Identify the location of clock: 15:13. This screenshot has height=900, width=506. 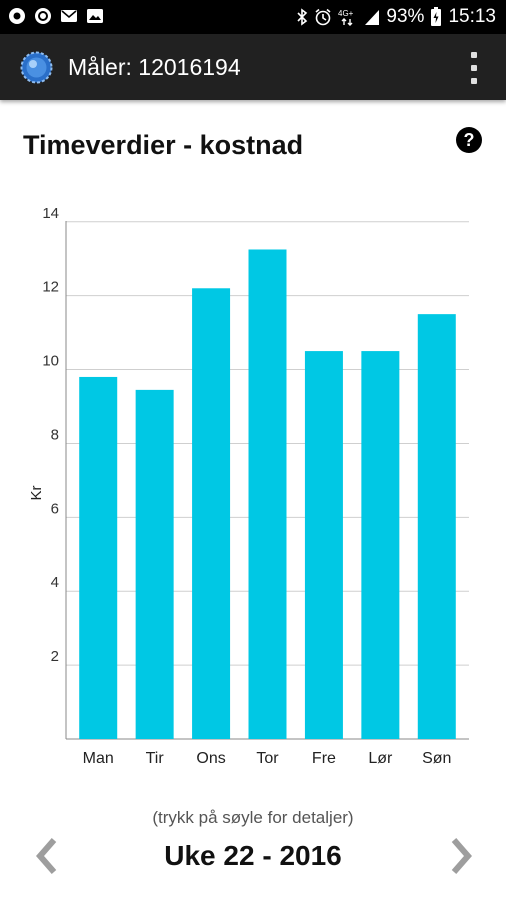
(472, 16).